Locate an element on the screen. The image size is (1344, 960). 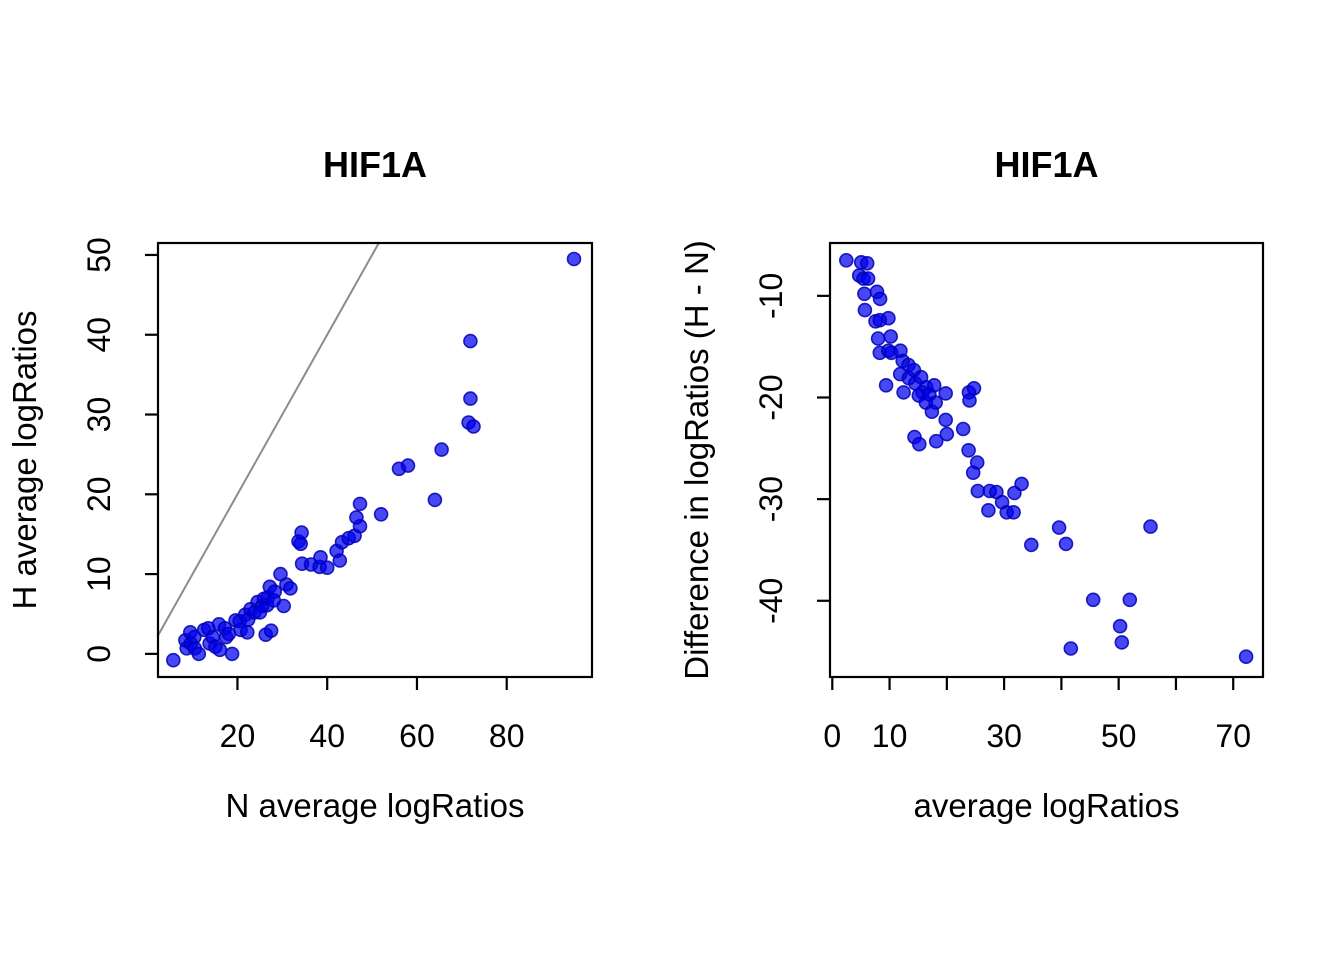
y-tick-label: 20 is located at coordinates (99, 495).